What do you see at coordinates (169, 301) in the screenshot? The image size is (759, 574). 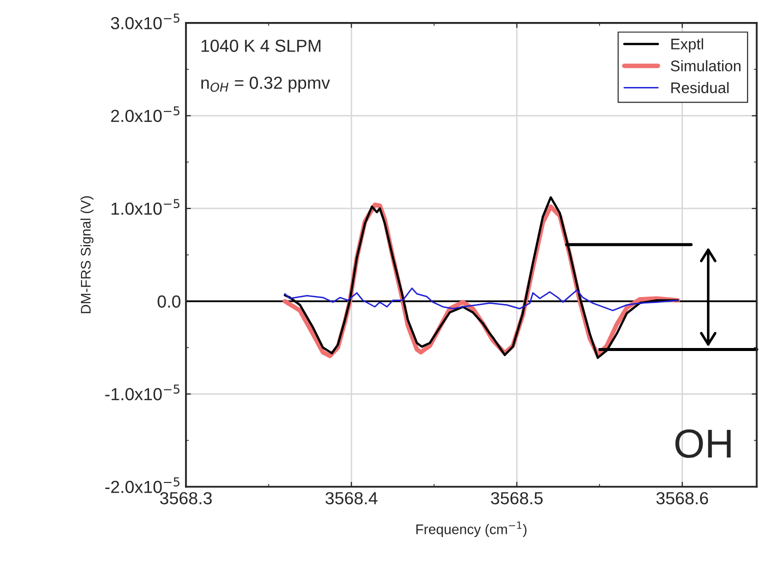 I see `y-tick-label: 0.0` at bounding box center [169, 301].